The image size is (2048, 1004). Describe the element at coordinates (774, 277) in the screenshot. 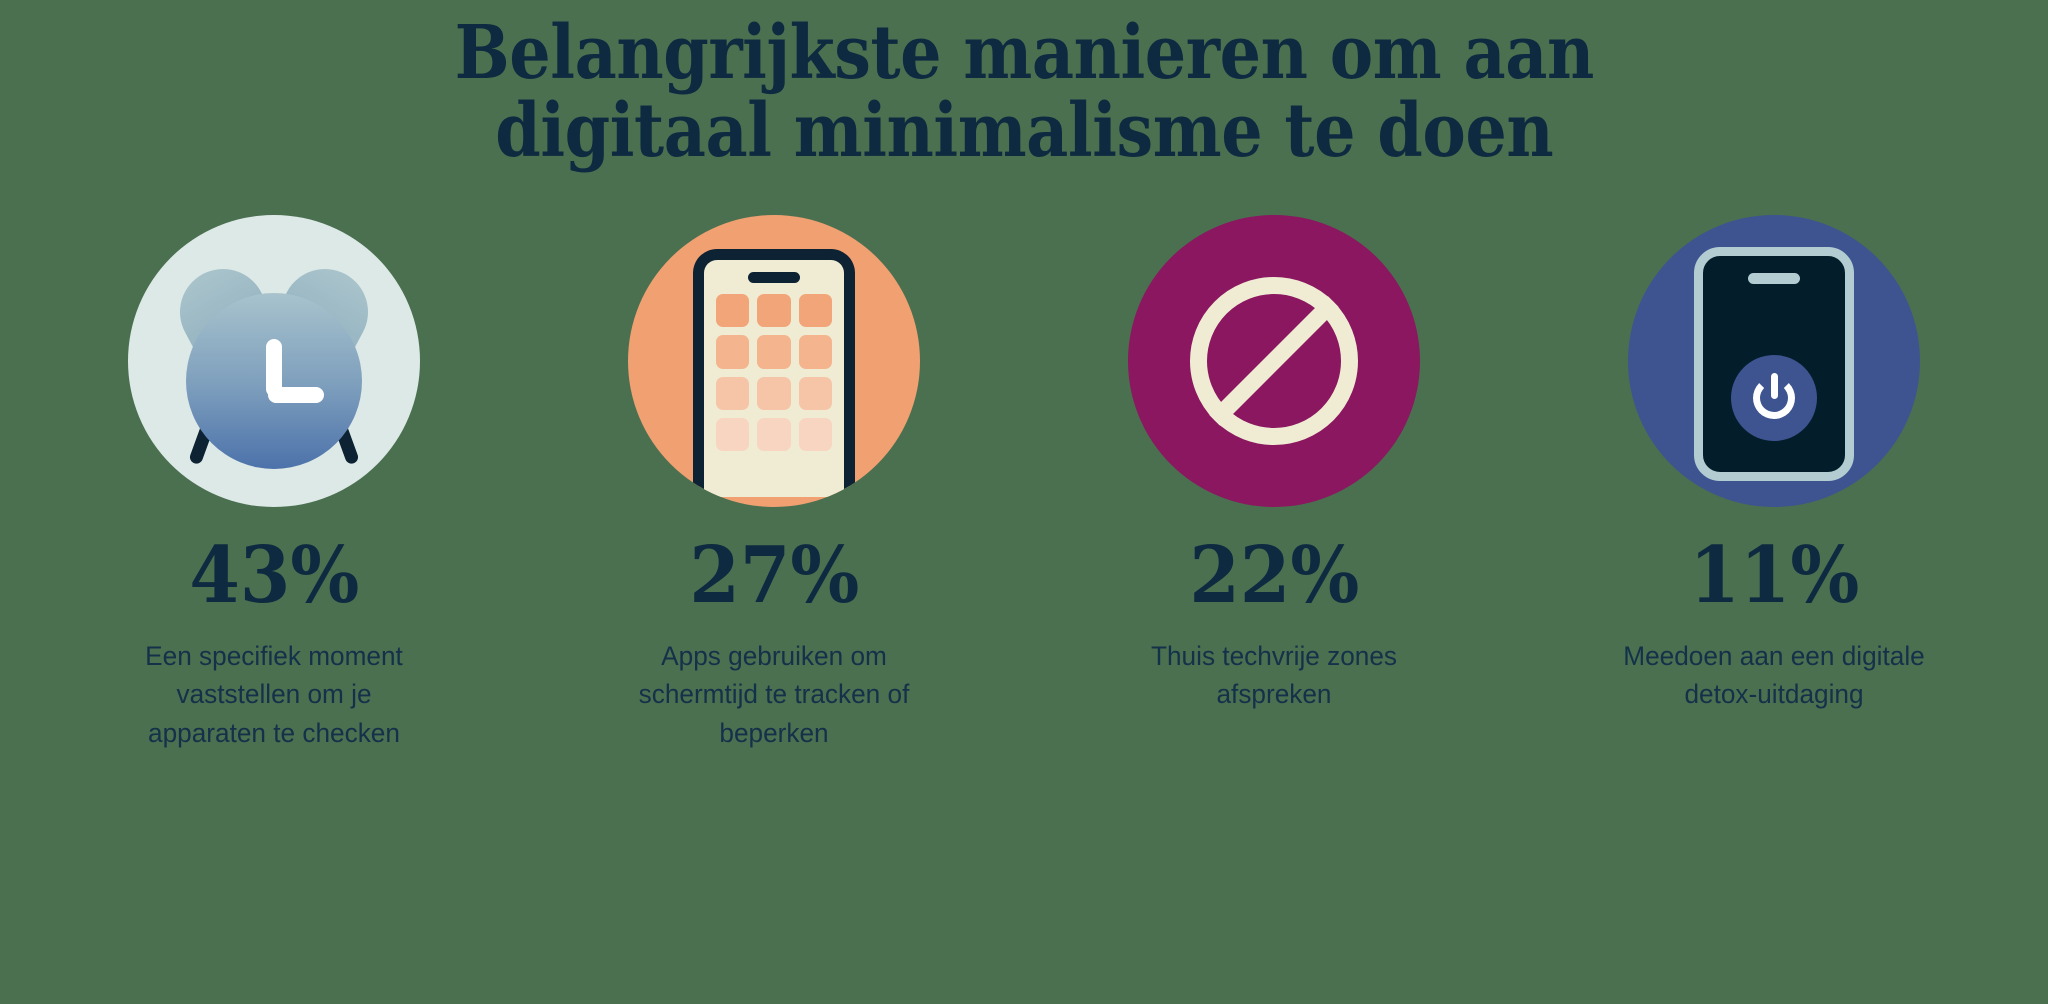

I see `phone-notch-icon` at that location.